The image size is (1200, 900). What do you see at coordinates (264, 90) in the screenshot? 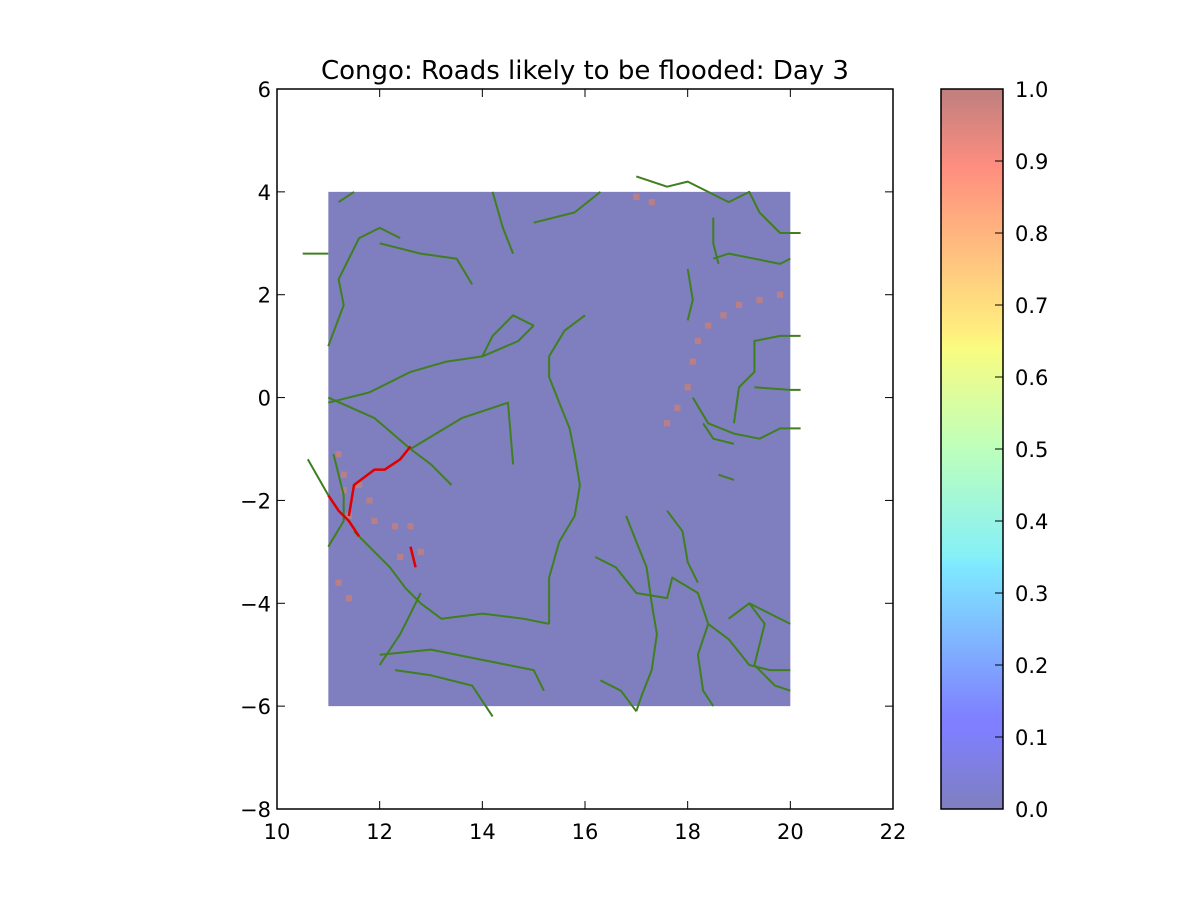
I see `y-tick-label: 6` at bounding box center [264, 90].